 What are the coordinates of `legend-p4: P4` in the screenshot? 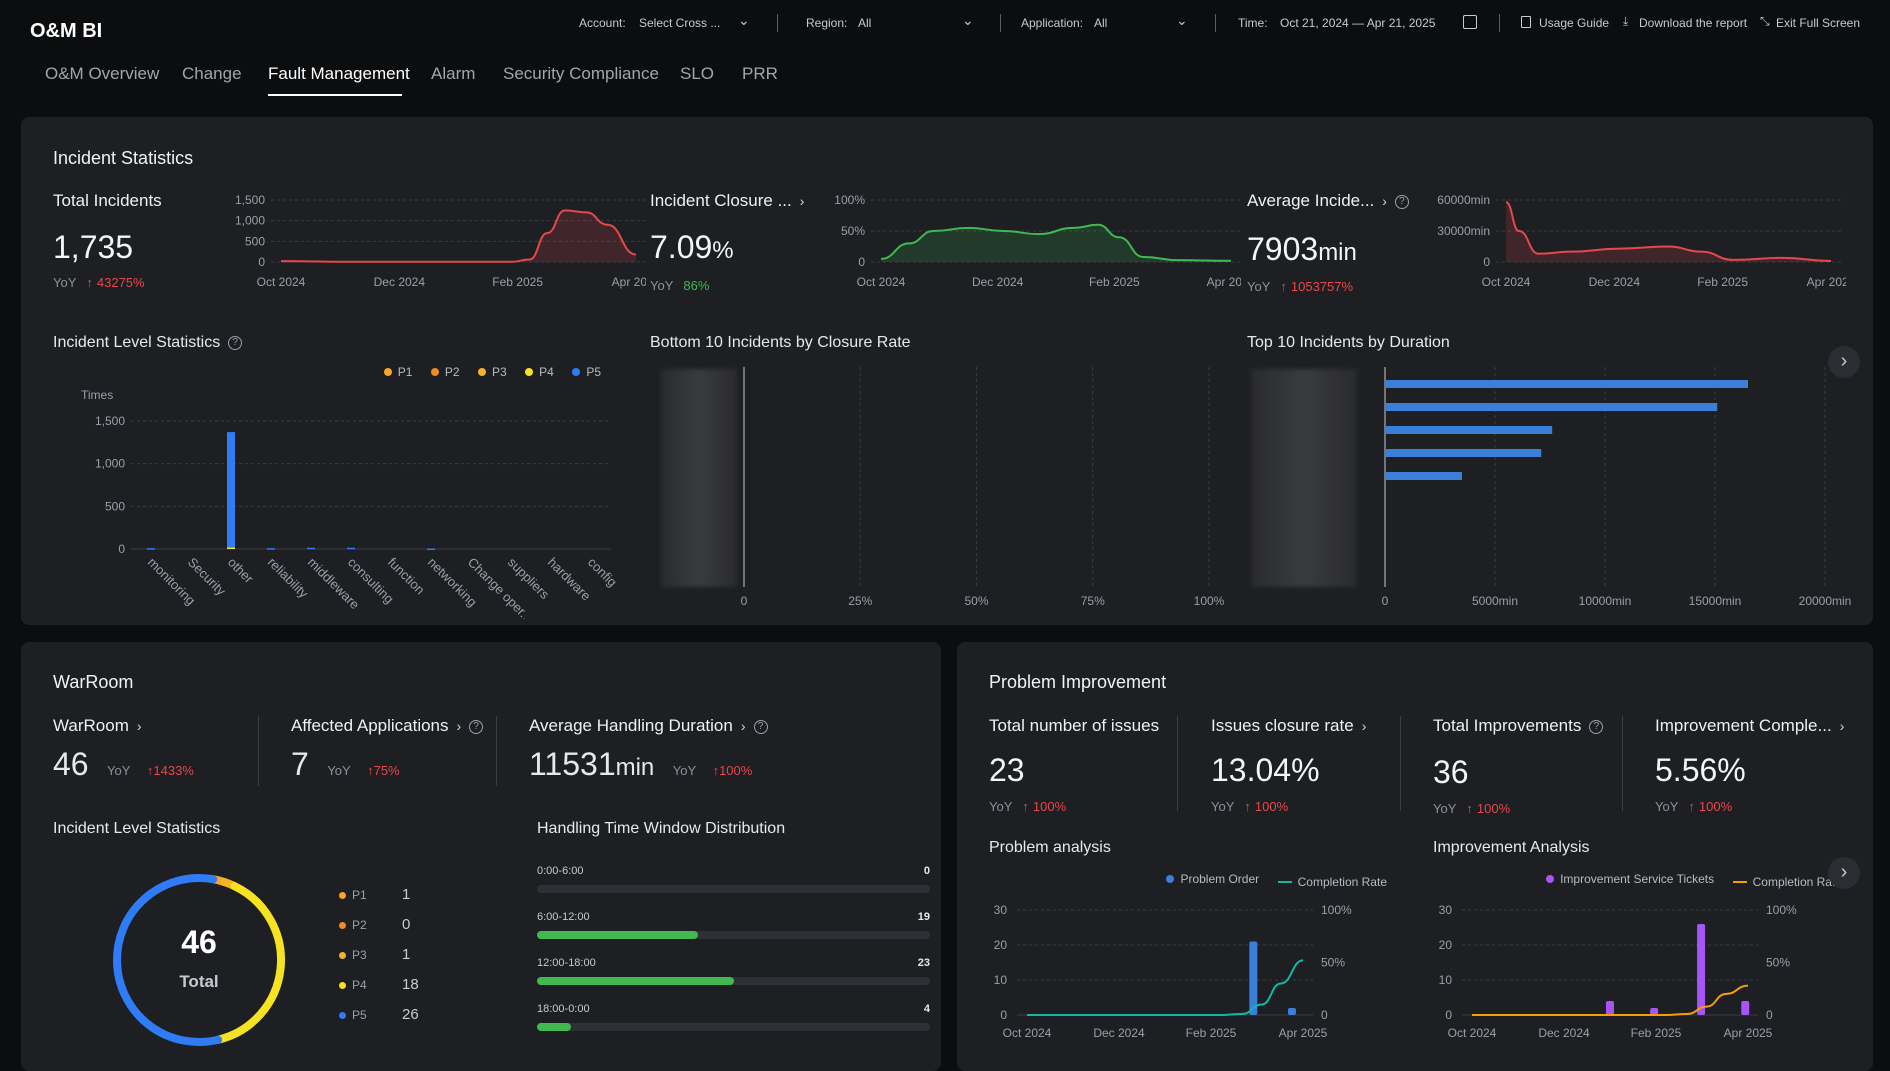 It's located at (539, 372).